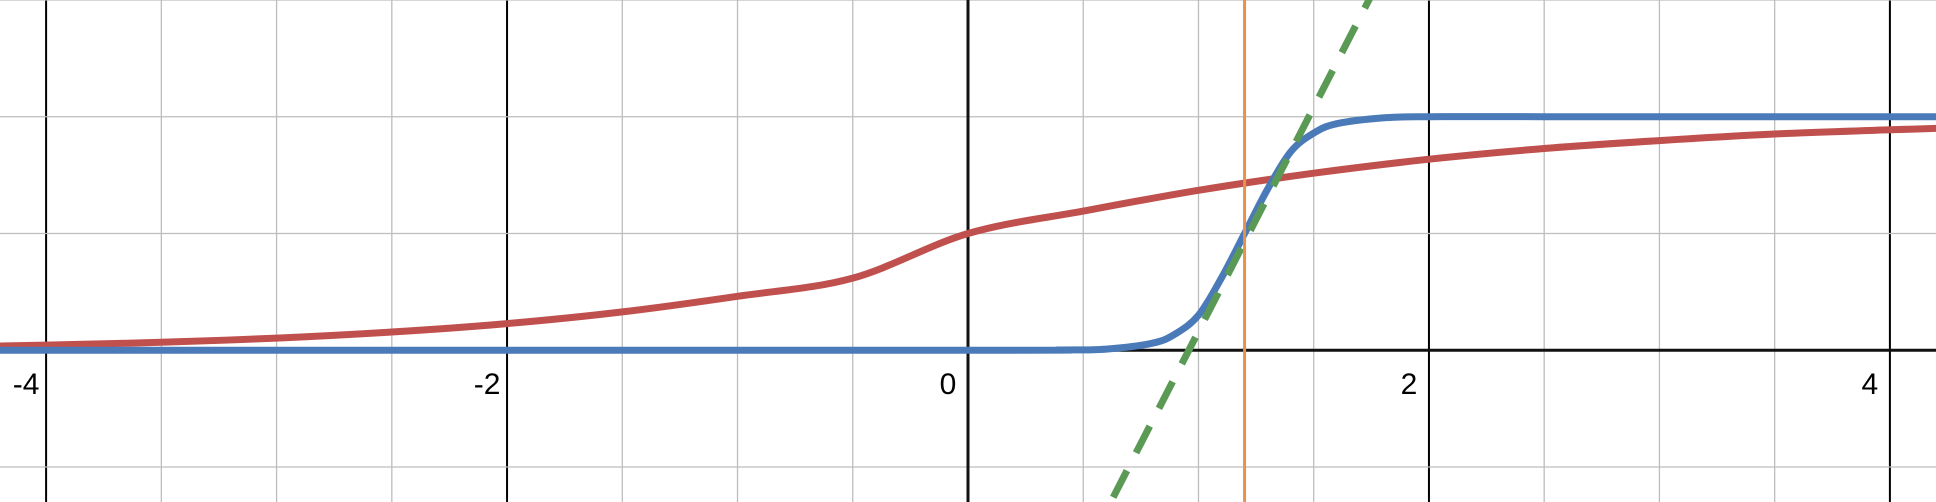 The height and width of the screenshot is (502, 1936). Describe the element at coordinates (1241, 249) in the screenshot. I see `tangent-line-series` at that location.